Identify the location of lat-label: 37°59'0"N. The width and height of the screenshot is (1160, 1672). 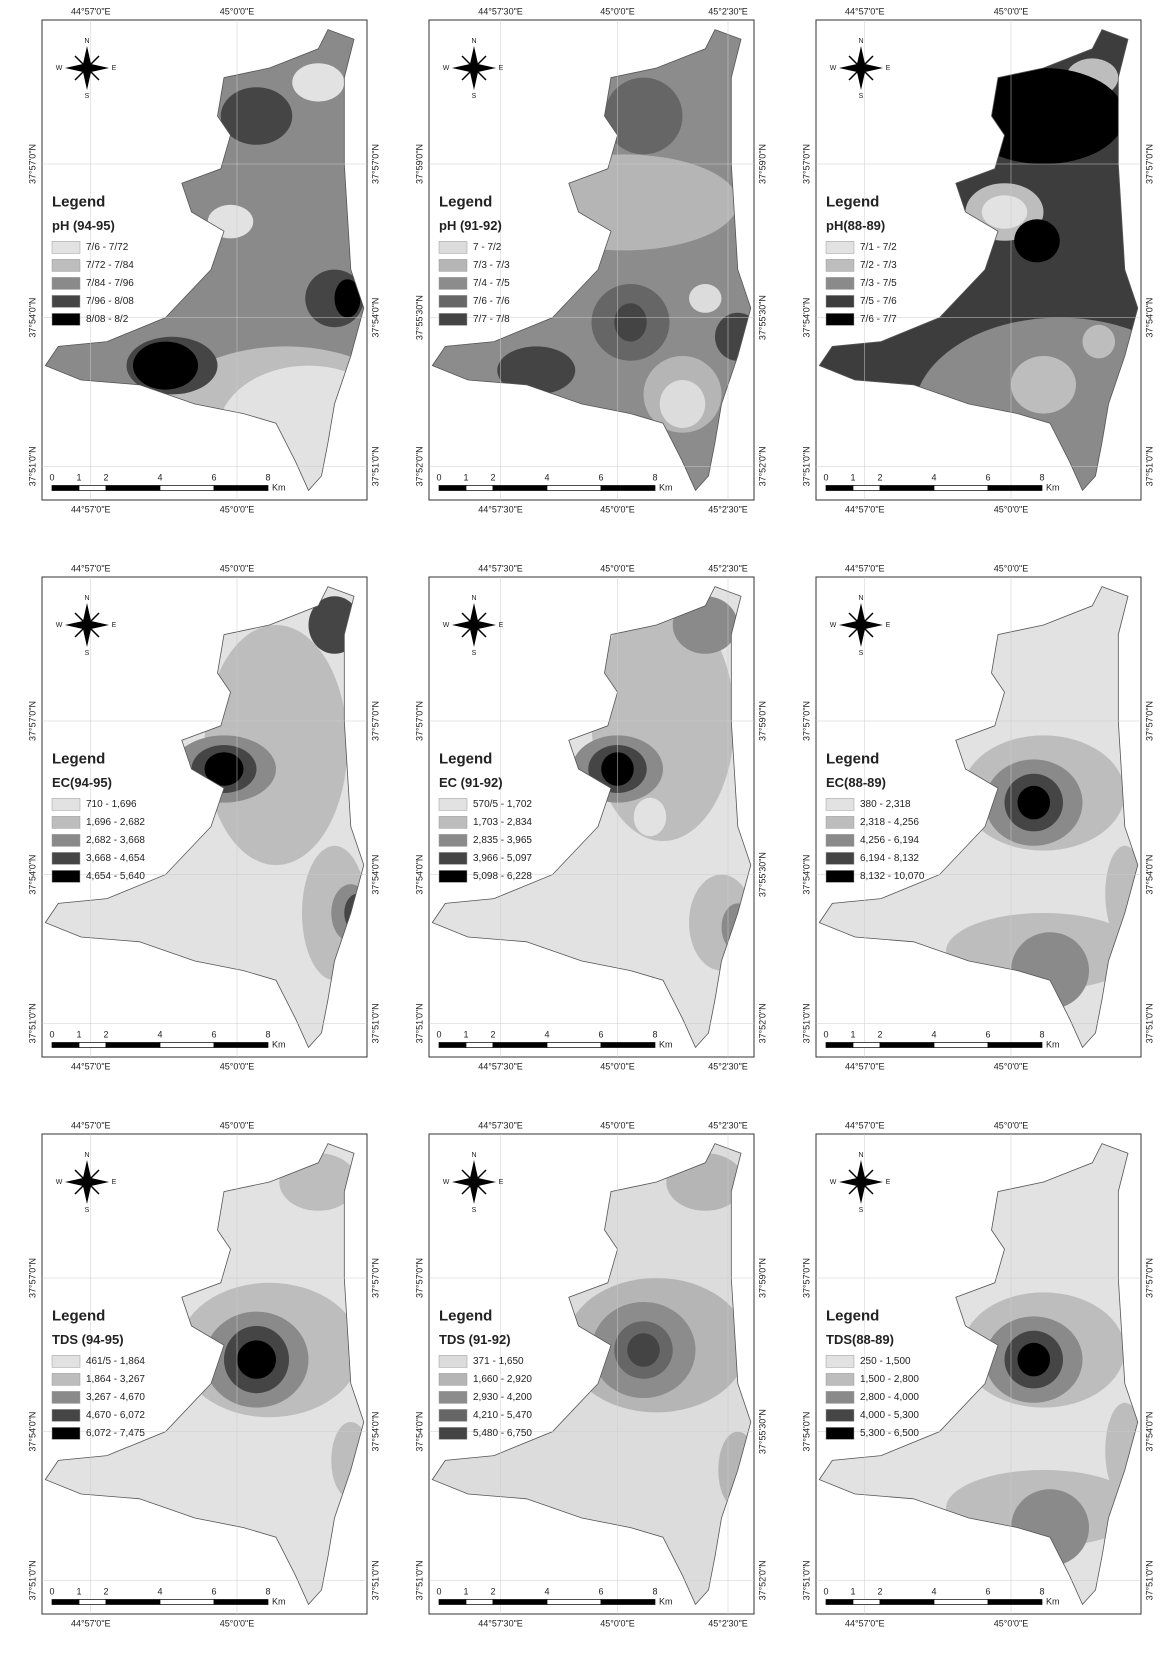
(419, 164).